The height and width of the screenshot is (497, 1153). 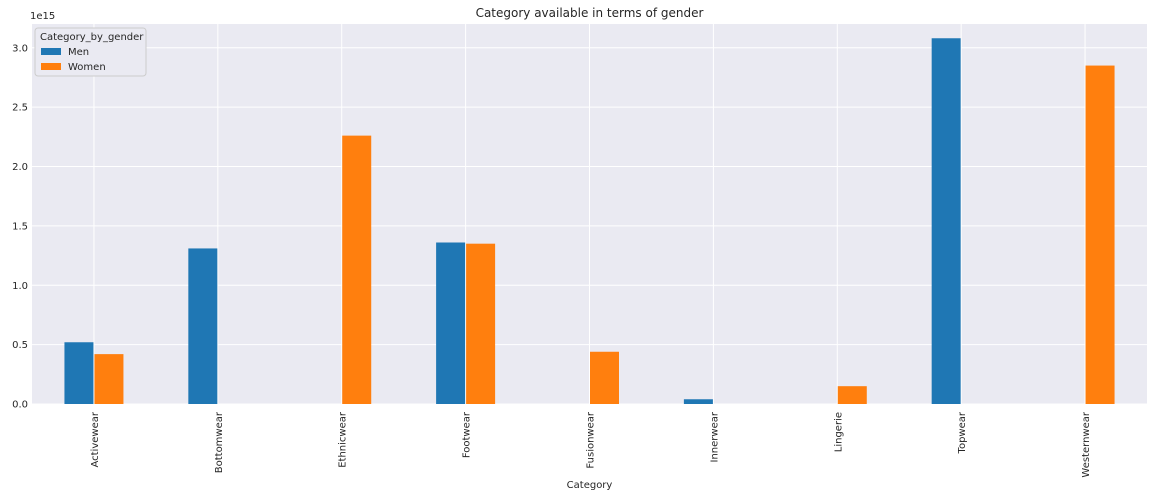 I want to click on bar-men-activewear, so click(x=79, y=373).